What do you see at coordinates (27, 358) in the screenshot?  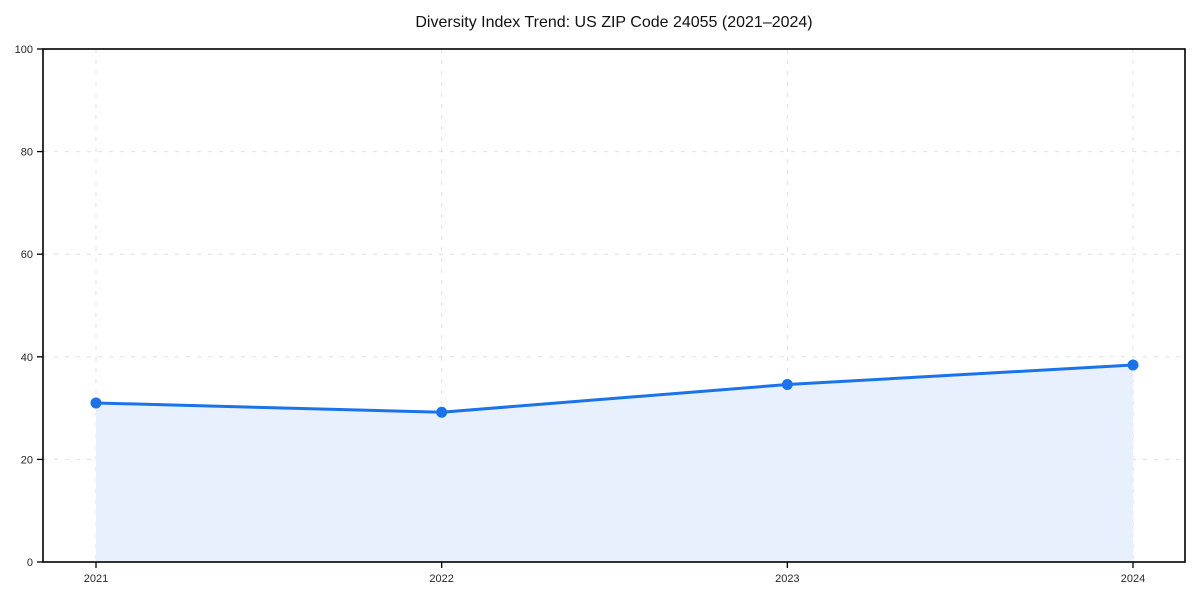 I see `y-tick-label: 40` at bounding box center [27, 358].